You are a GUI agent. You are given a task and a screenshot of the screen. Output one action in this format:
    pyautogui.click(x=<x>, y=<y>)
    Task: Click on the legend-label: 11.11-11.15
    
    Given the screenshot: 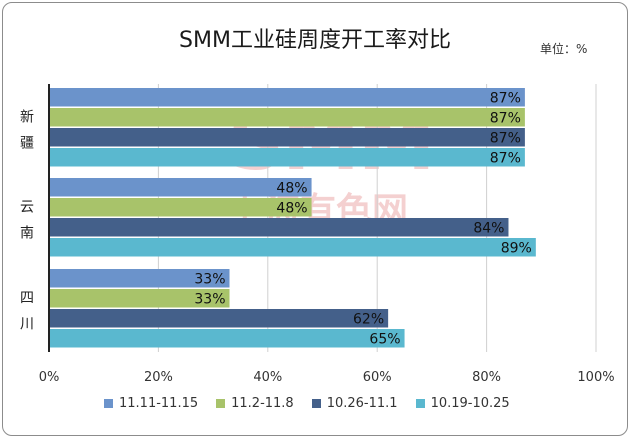 What is the action you would take?
    pyautogui.click(x=159, y=403)
    